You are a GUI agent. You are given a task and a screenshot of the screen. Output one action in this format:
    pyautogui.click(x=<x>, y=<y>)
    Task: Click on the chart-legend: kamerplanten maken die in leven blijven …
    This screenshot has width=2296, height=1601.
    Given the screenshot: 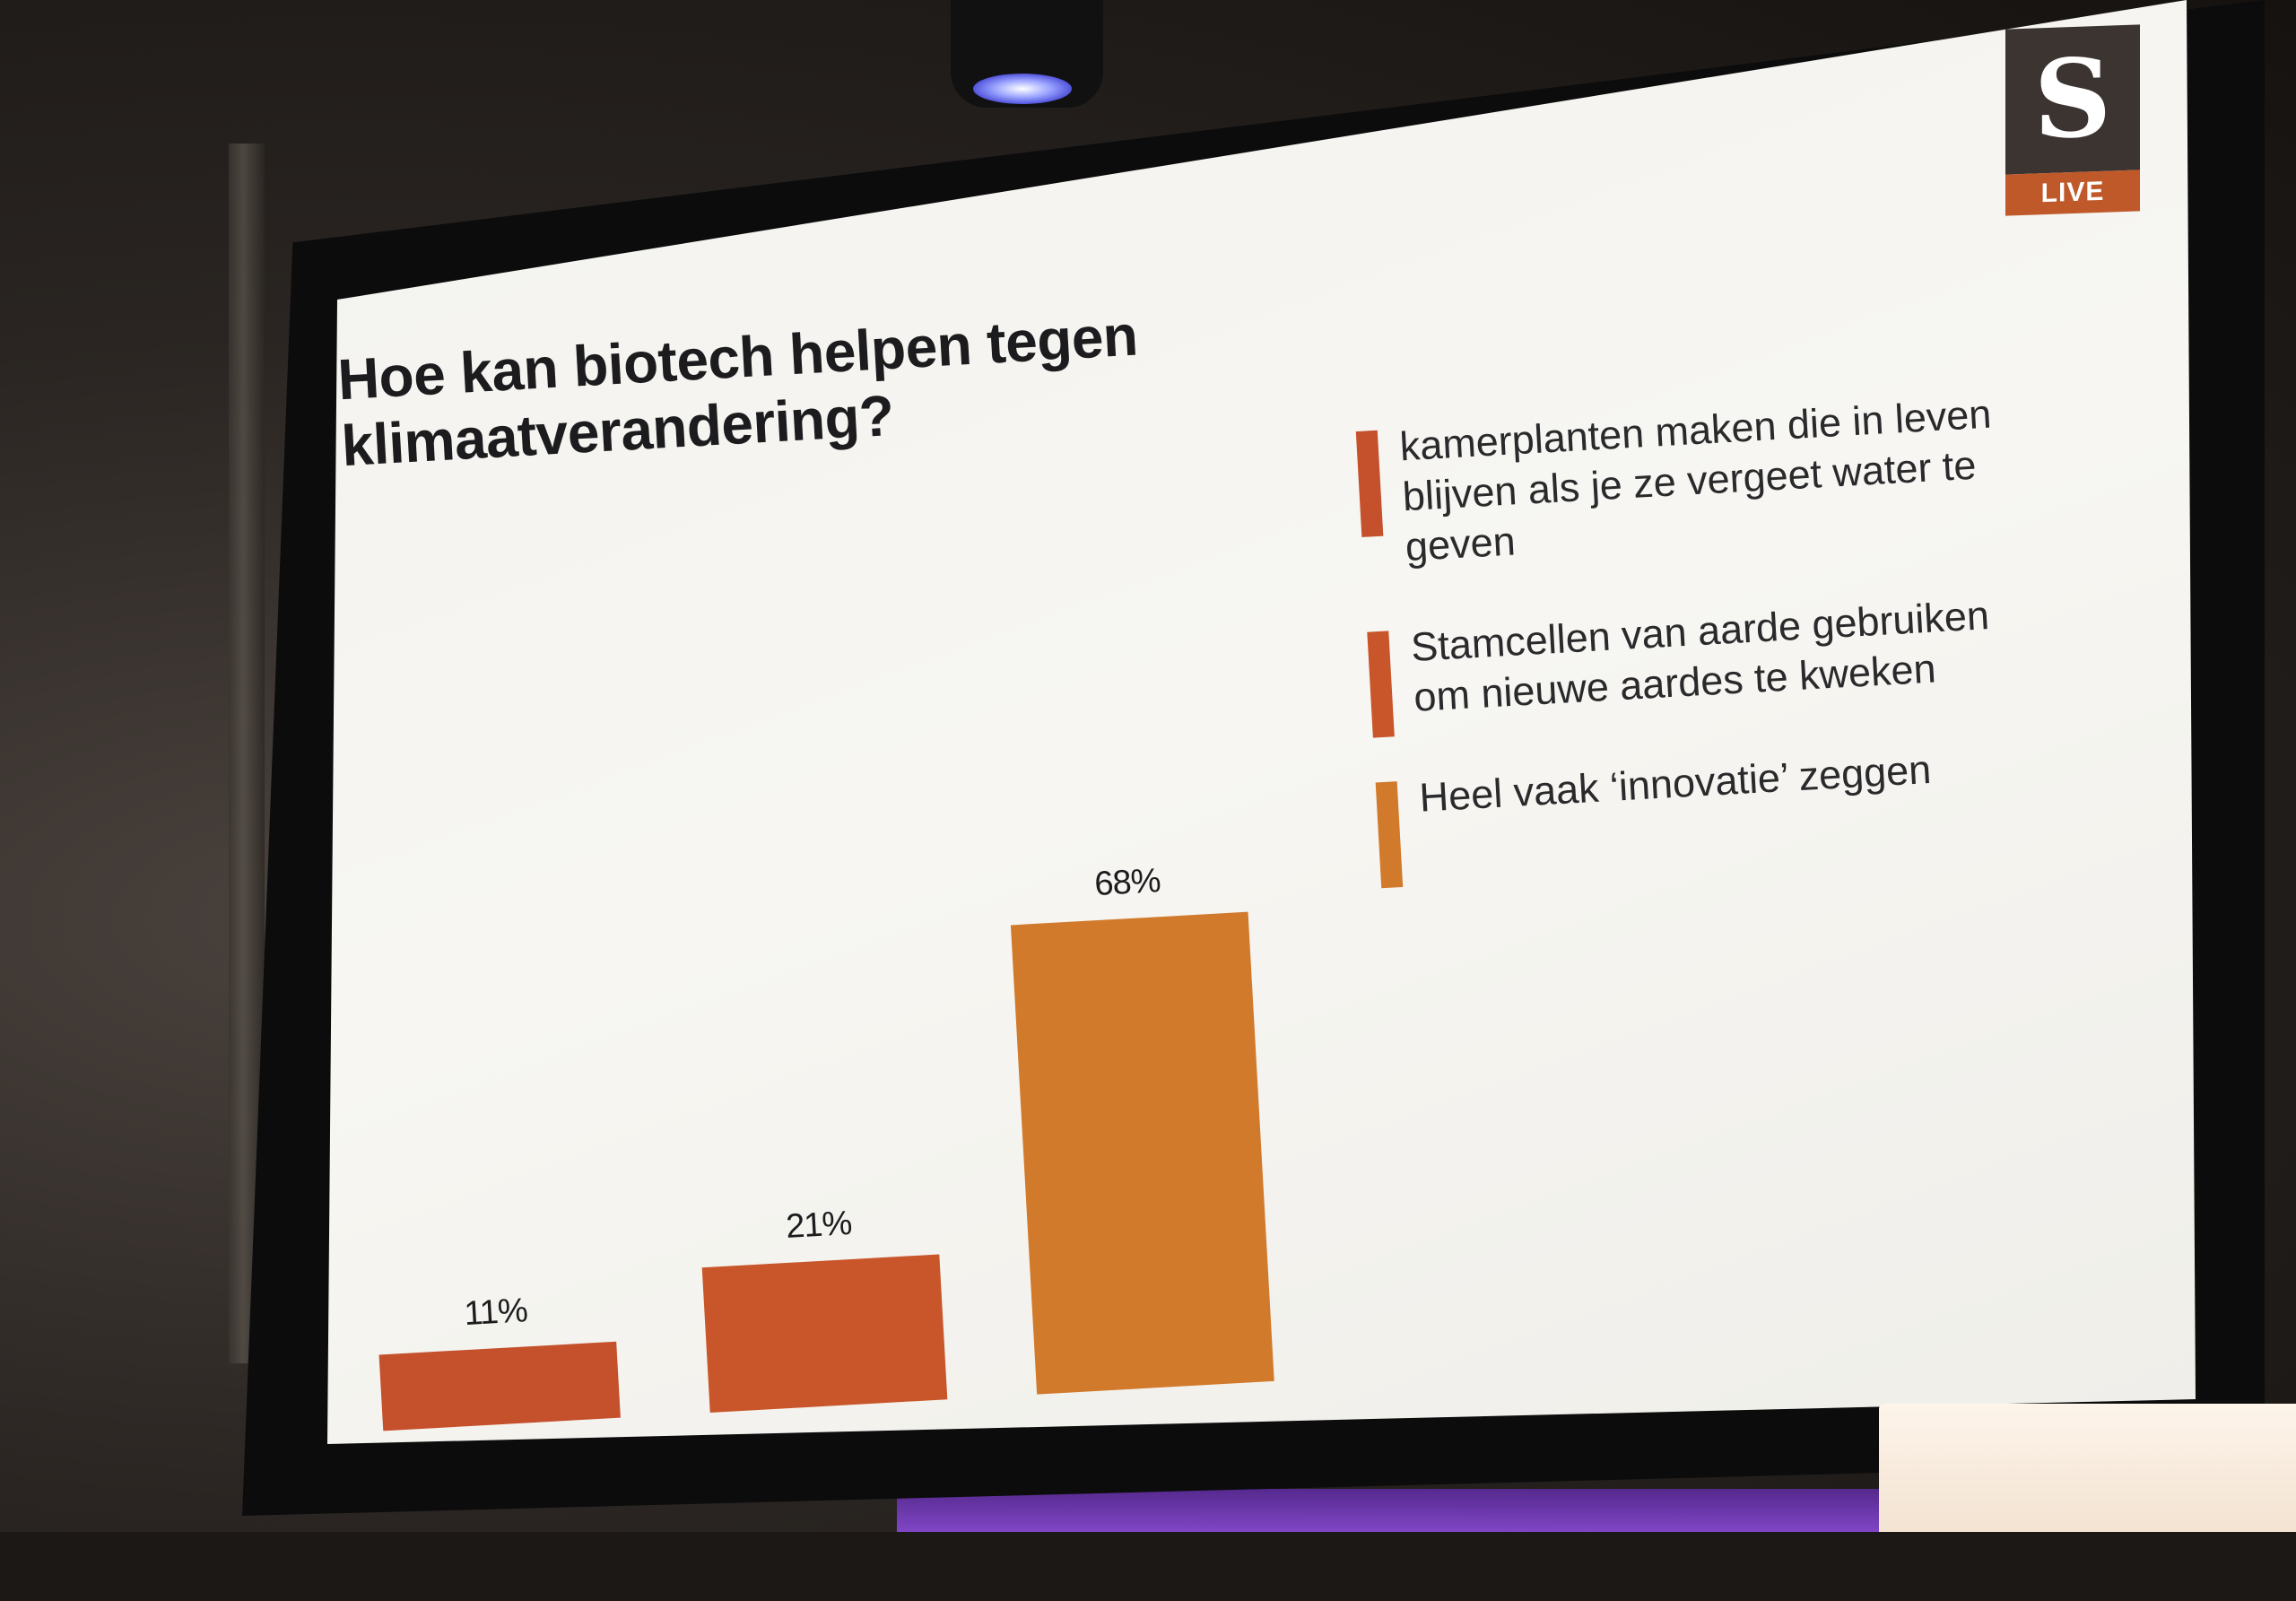 What is the action you would take?
    pyautogui.click(x=1708, y=638)
    